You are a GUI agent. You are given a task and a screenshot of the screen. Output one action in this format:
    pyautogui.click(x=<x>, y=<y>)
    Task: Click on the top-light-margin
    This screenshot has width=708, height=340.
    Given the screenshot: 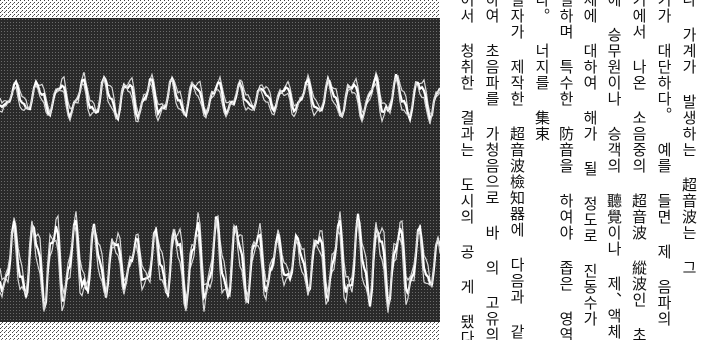 What is the action you would take?
    pyautogui.click(x=220, y=9)
    